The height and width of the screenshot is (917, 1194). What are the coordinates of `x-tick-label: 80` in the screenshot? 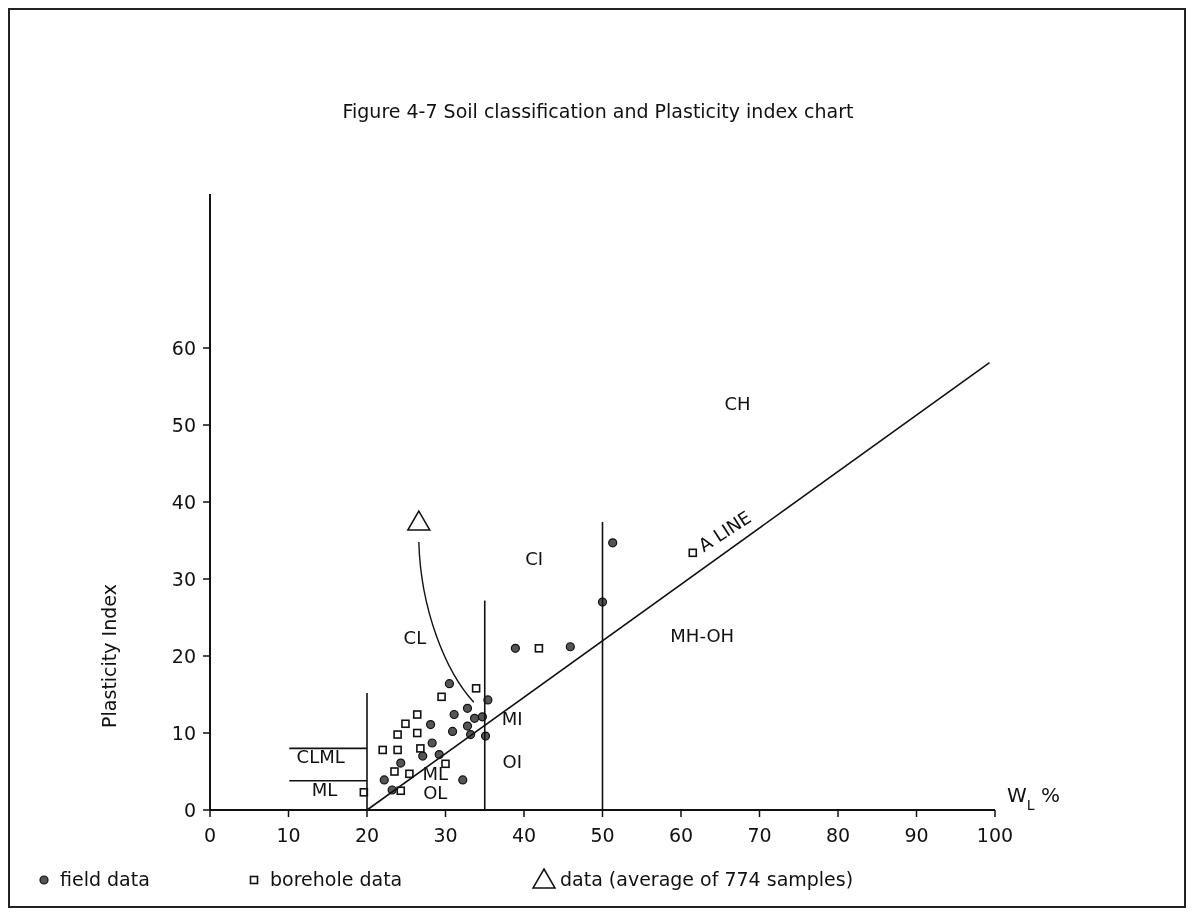 It's located at (838, 835).